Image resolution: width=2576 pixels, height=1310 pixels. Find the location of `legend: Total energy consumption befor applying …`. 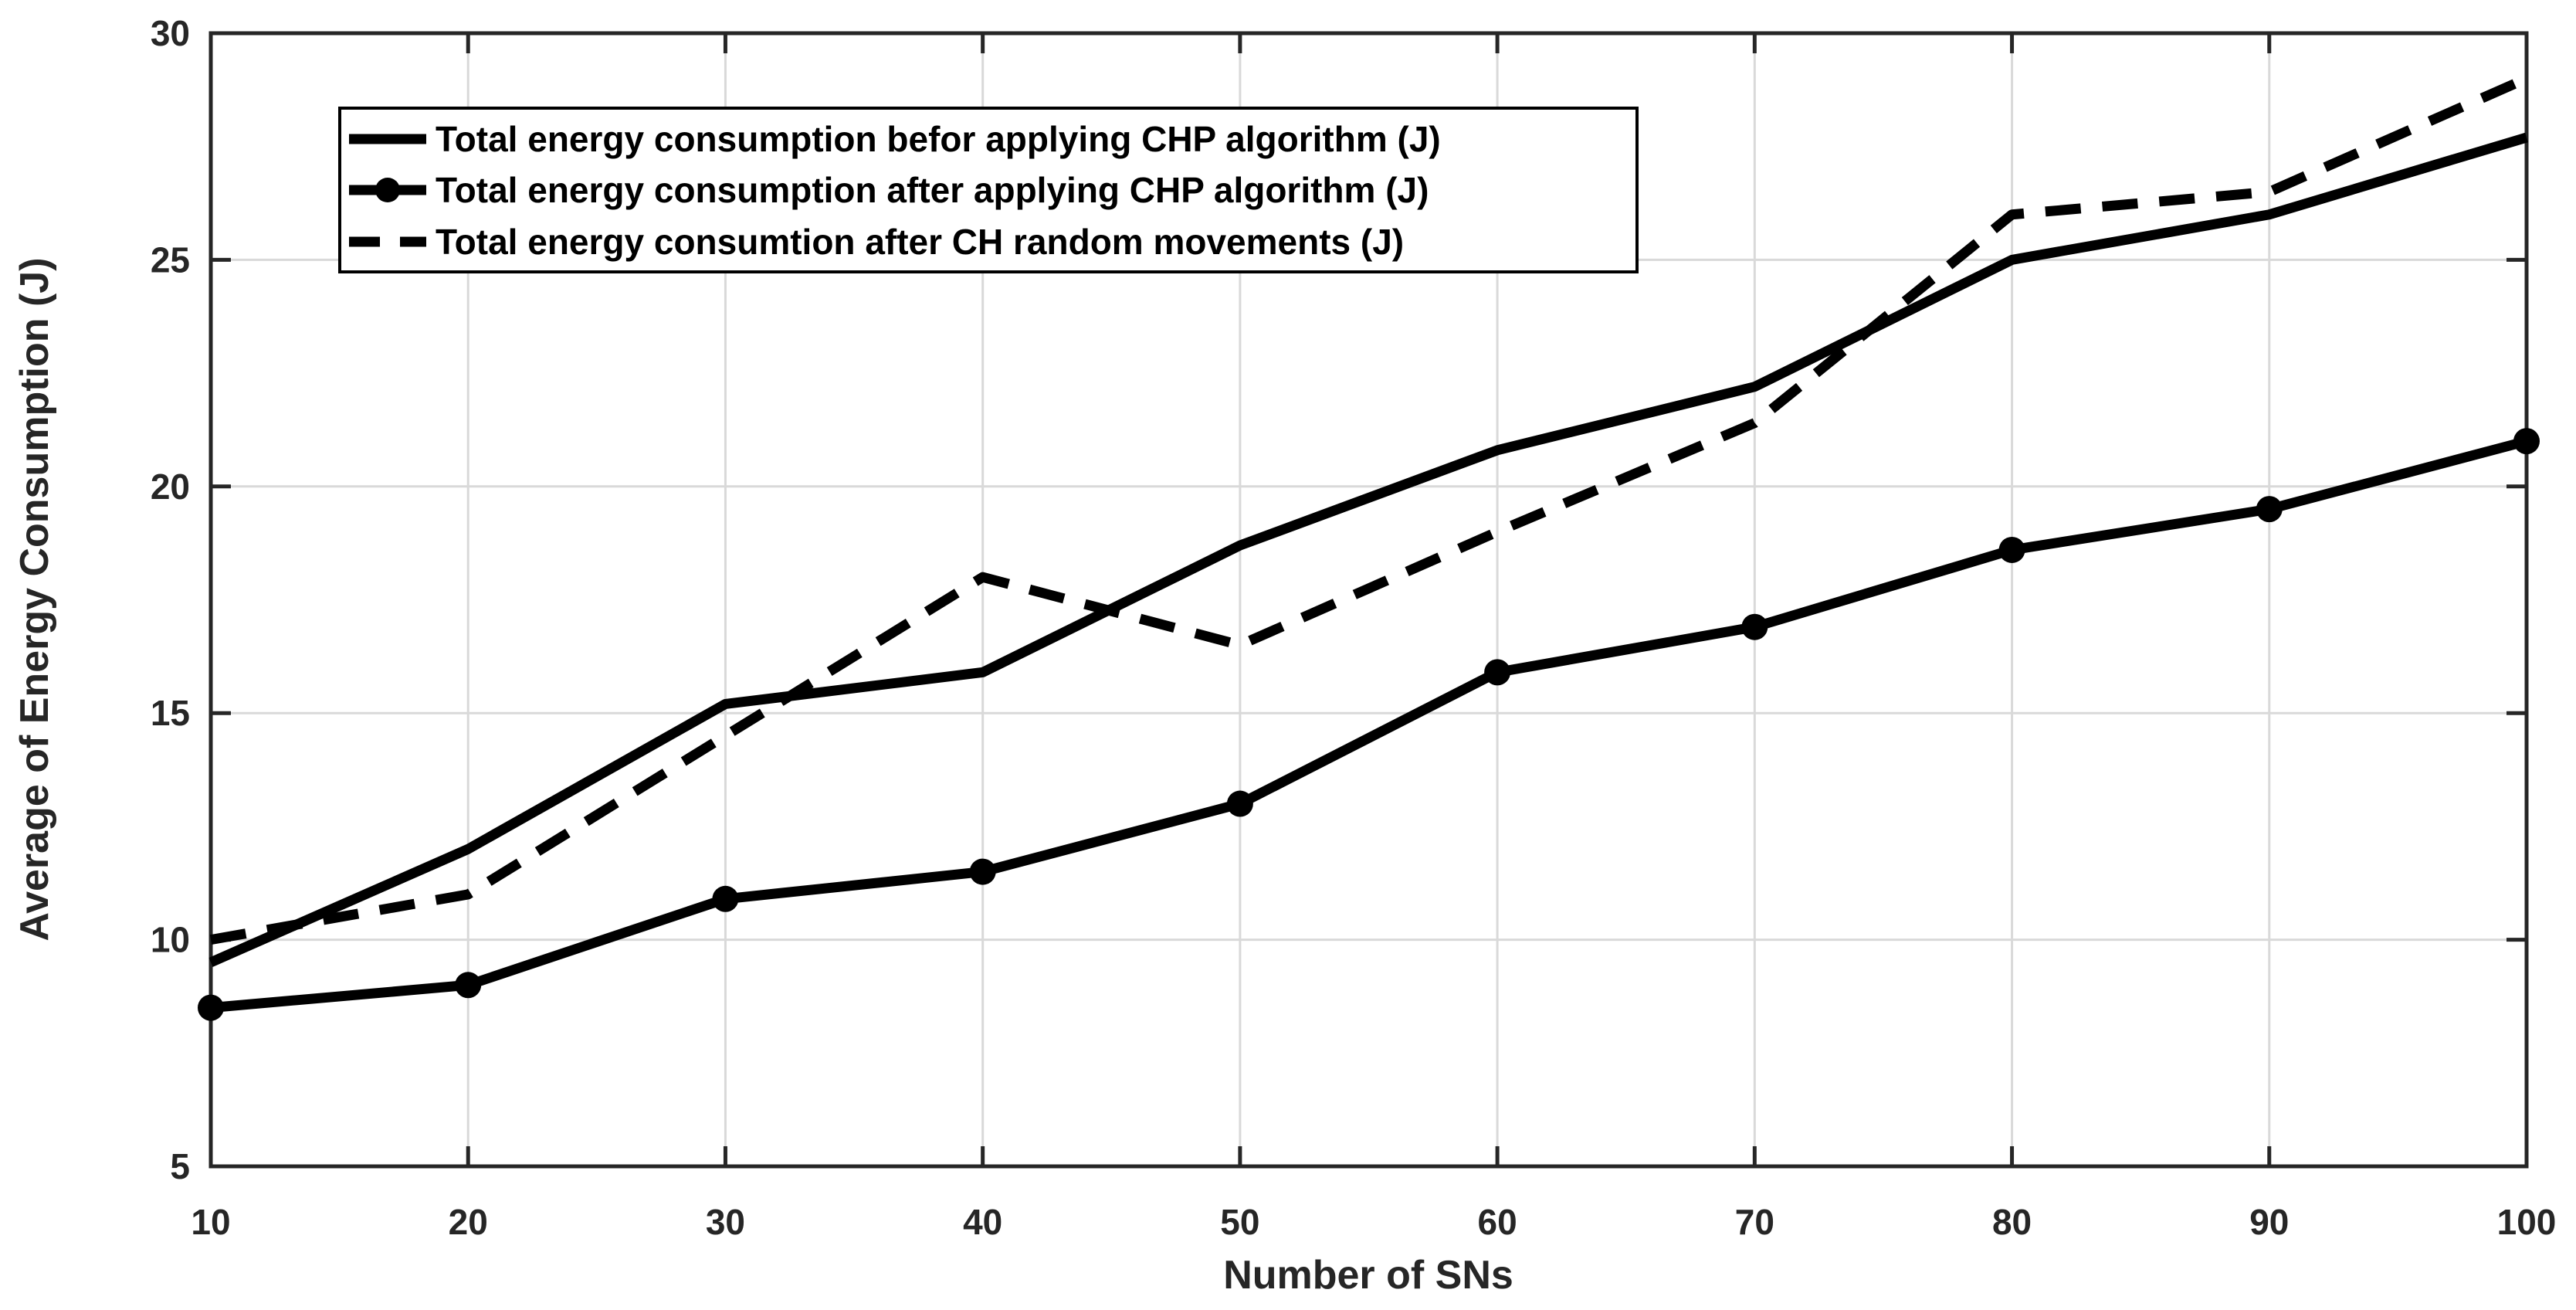

legend: Total energy consumption befor applying … is located at coordinates (988, 190).